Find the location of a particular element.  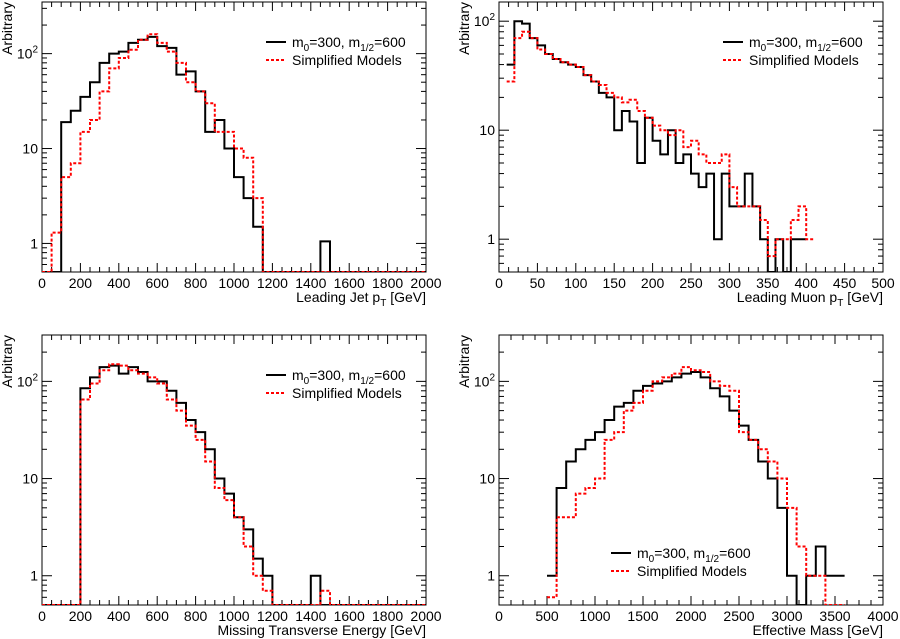

x-tick-label: 350 is located at coordinates (768, 283).